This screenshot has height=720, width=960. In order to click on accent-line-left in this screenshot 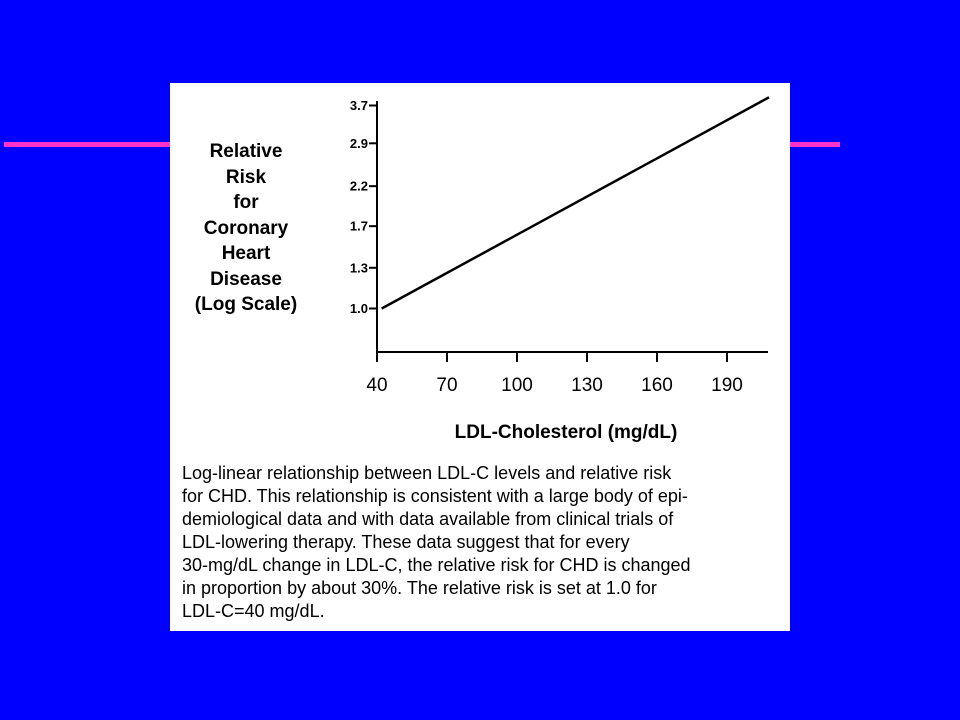, I will do `click(88, 144)`.